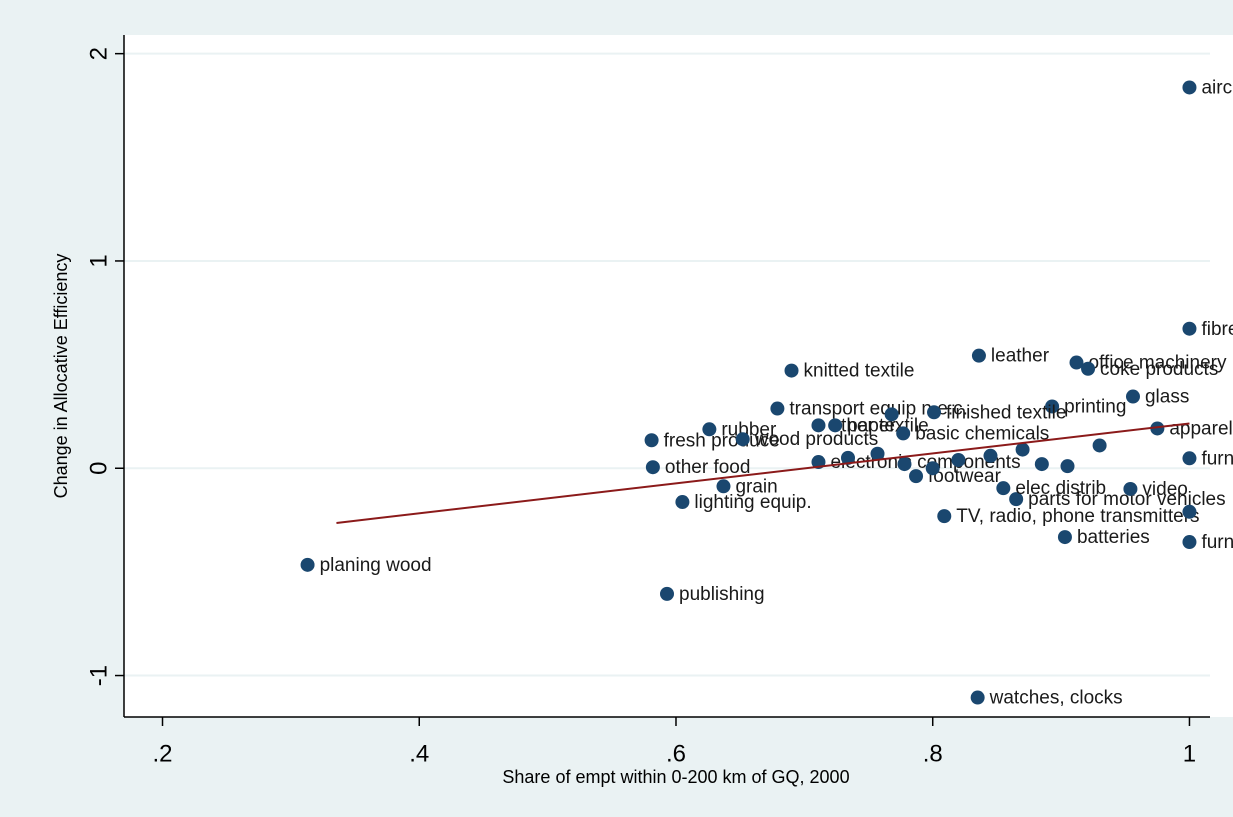  Describe the element at coordinates (1113, 537) in the screenshot. I see `point-label: batteries` at that location.